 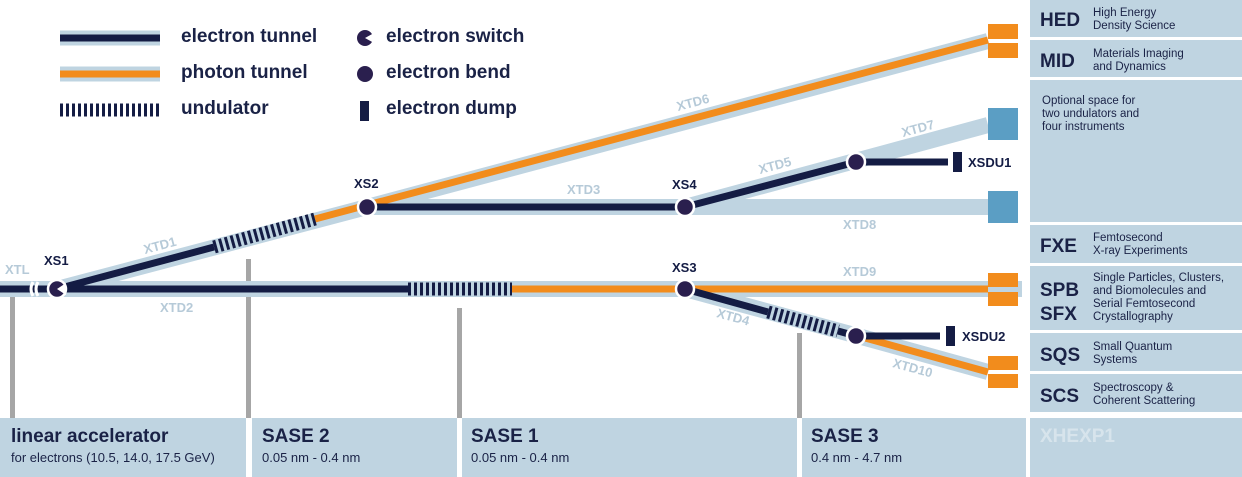 I want to click on undulator-sase3, so click(x=803, y=321).